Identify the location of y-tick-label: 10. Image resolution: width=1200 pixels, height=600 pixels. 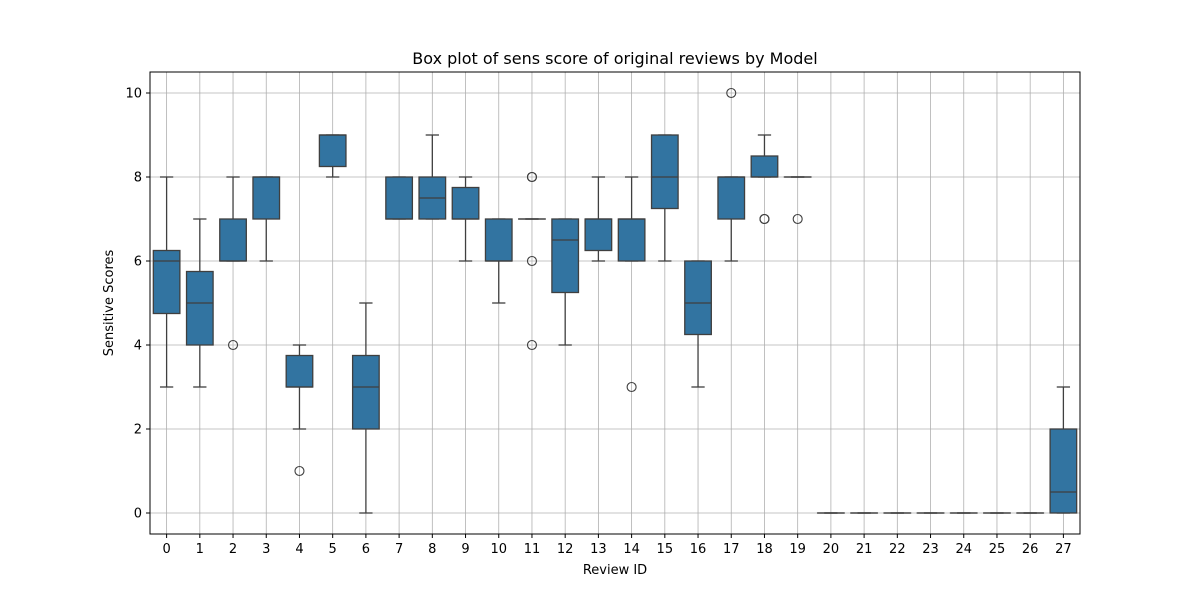
(133, 94).